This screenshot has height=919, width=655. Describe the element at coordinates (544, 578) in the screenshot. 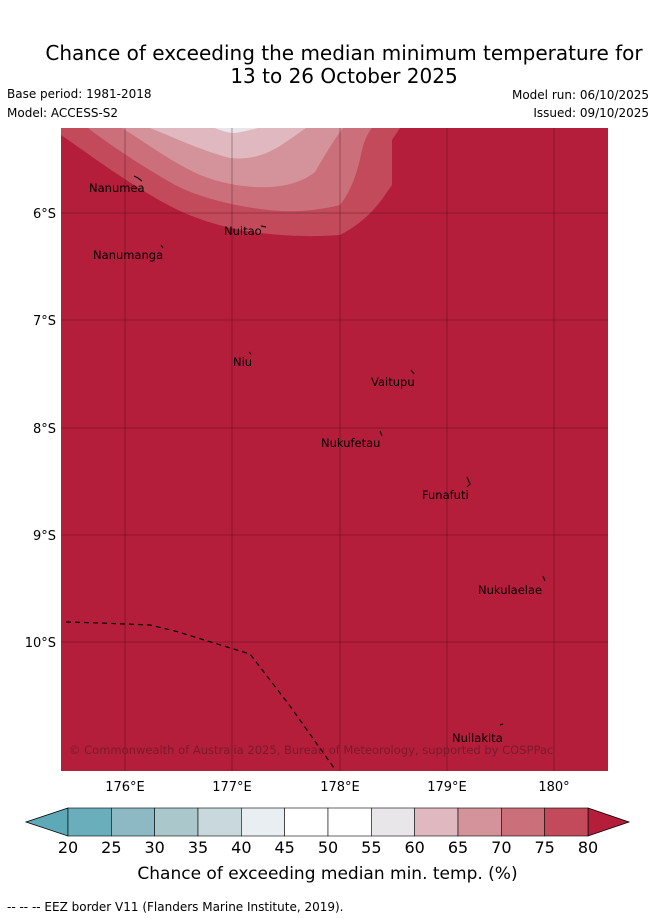

I see `island-nukulaelae-shape` at that location.